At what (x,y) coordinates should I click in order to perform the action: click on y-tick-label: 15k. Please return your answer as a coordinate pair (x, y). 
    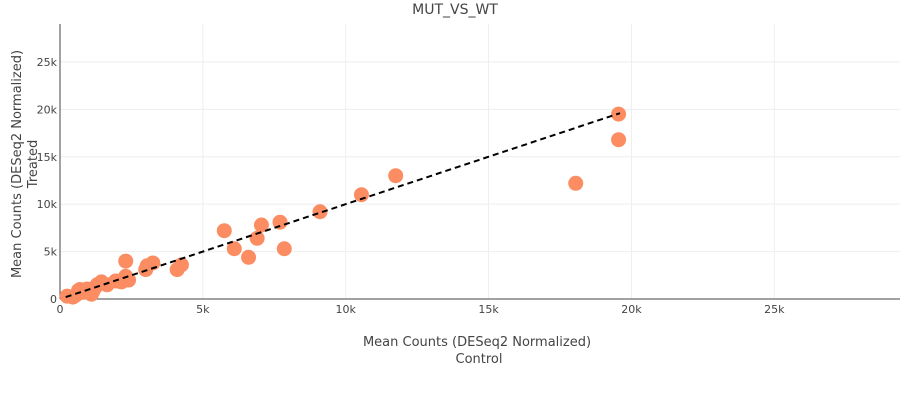
    Looking at the image, I should click on (47, 157).